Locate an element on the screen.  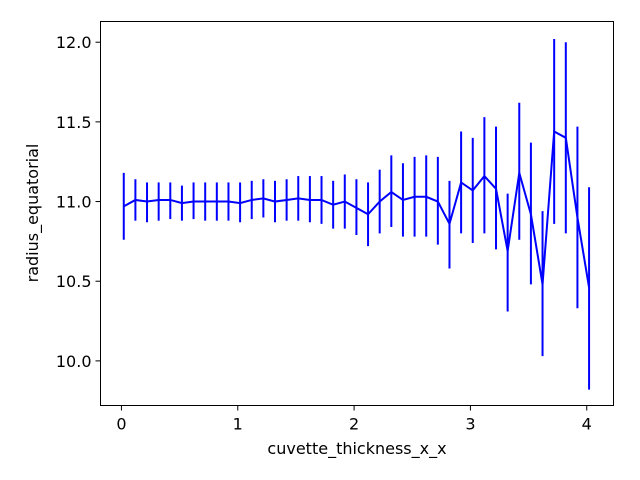
y-axis-label: radius_equatorial is located at coordinates (33, 213).